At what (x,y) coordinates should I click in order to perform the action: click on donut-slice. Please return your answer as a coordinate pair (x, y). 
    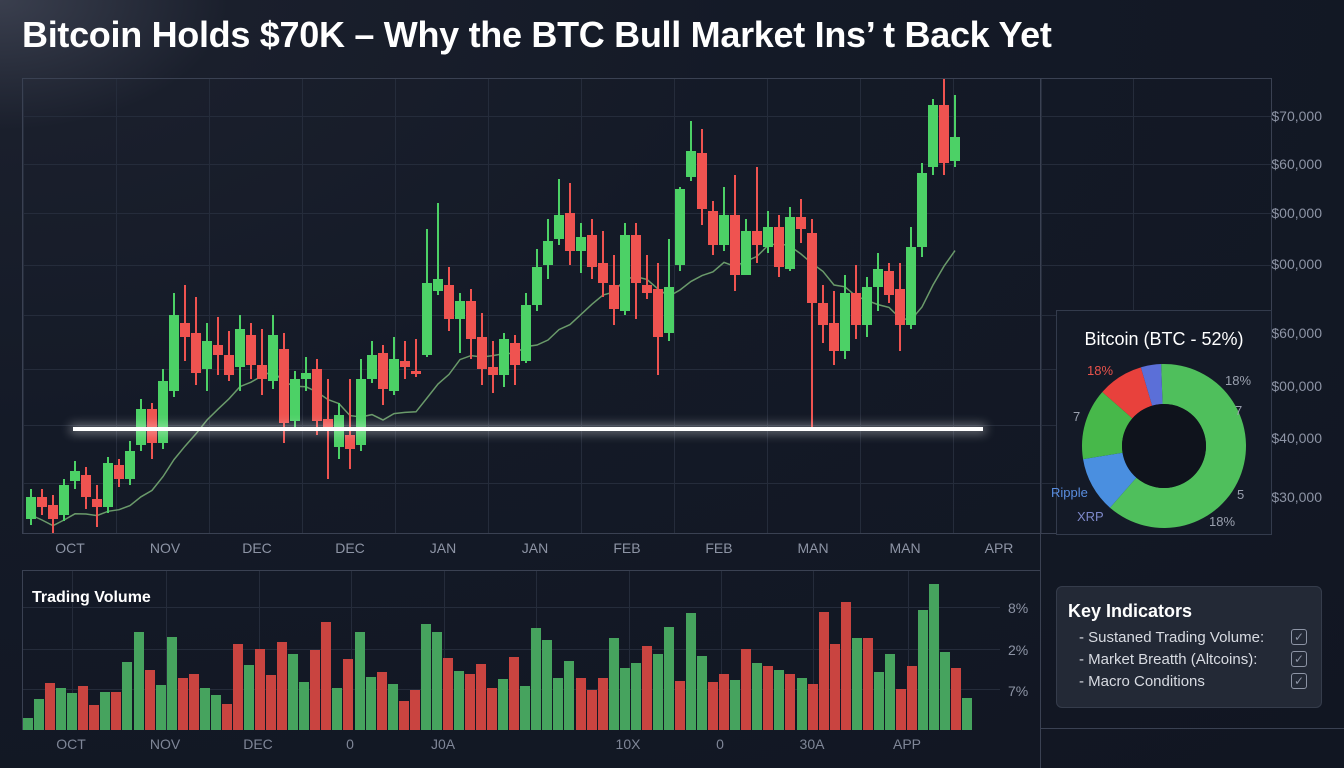
    Looking at the image, I should click on (1110, 480).